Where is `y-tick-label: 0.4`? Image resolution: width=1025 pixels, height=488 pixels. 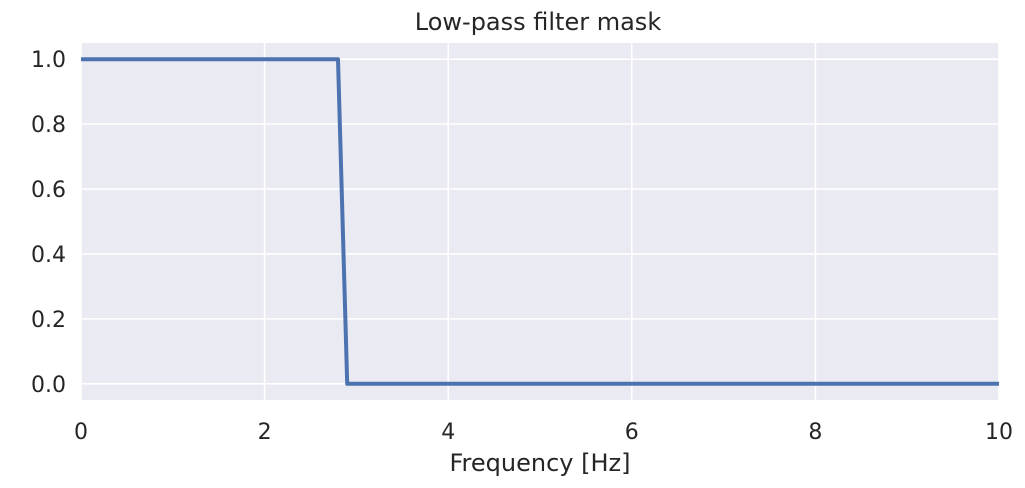 y-tick-label: 0.4 is located at coordinates (48, 255).